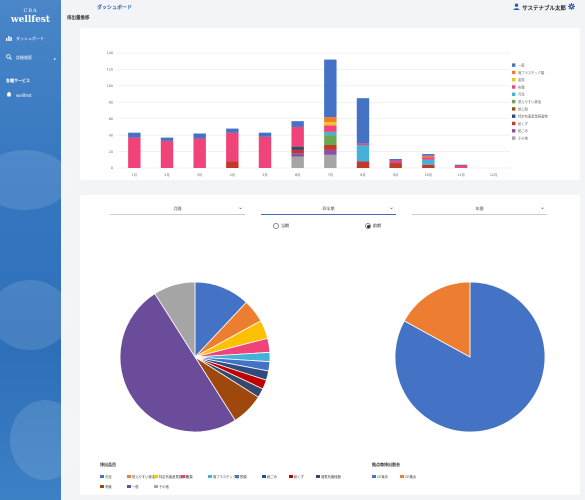  I want to click on y-tick-label: 0, so click(112, 168).